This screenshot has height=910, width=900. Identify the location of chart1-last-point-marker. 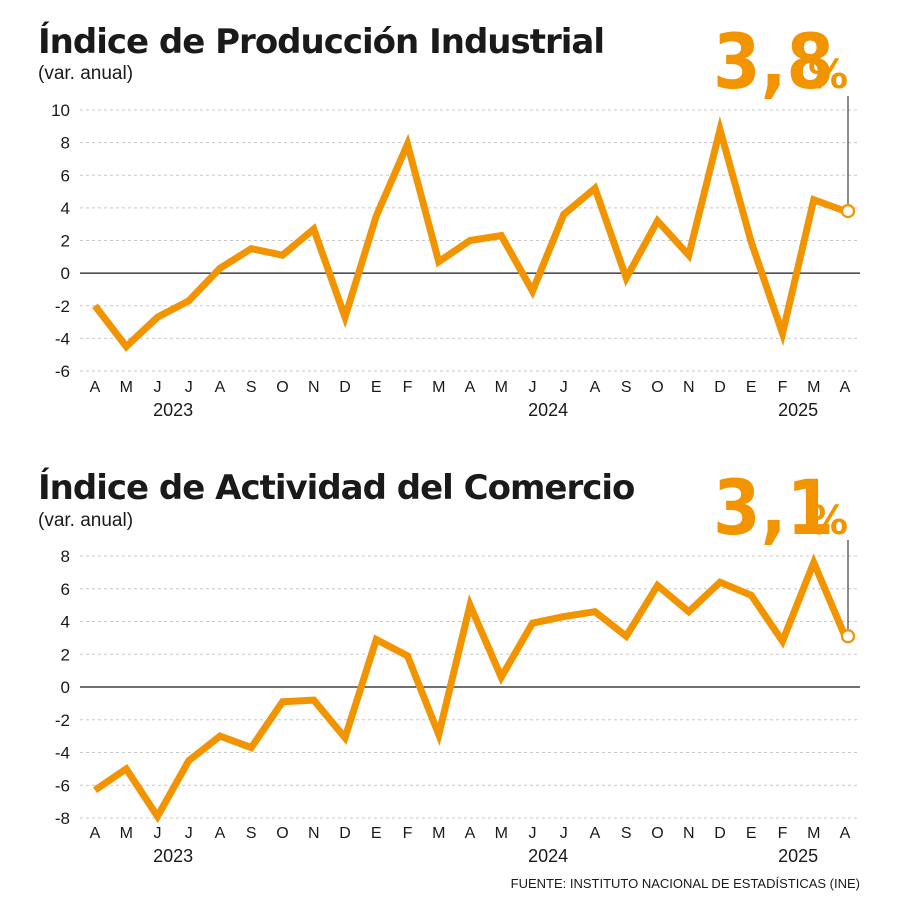
(848, 211).